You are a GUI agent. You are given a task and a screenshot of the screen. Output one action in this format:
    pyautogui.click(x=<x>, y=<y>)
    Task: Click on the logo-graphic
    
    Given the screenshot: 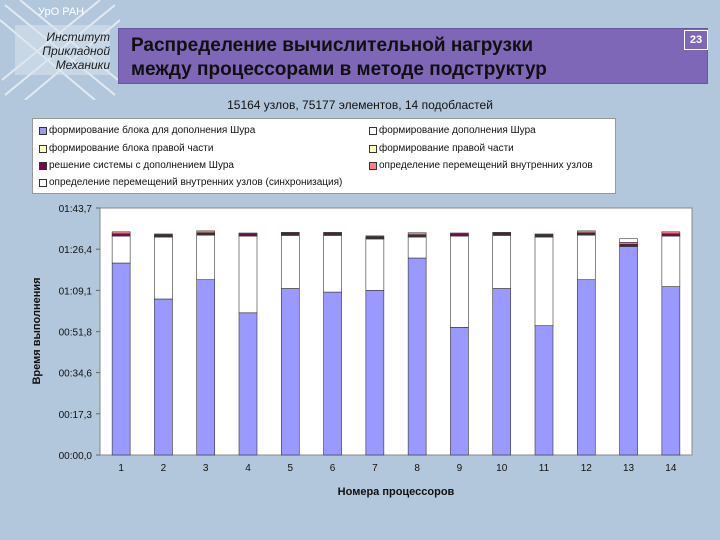 What is the action you would take?
    pyautogui.click(x=60, y=50)
    